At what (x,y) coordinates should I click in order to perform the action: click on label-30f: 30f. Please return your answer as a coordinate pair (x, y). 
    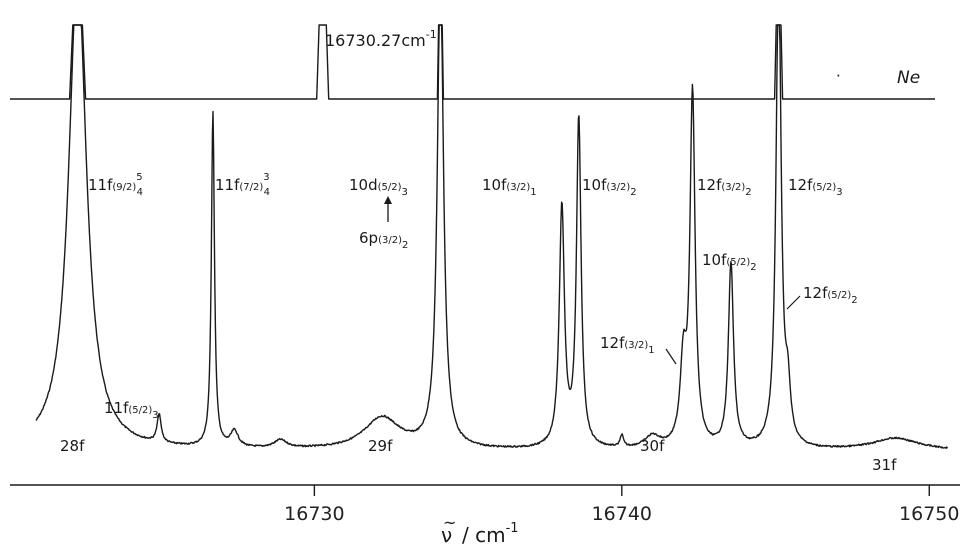
    Looking at the image, I should click on (652, 446).